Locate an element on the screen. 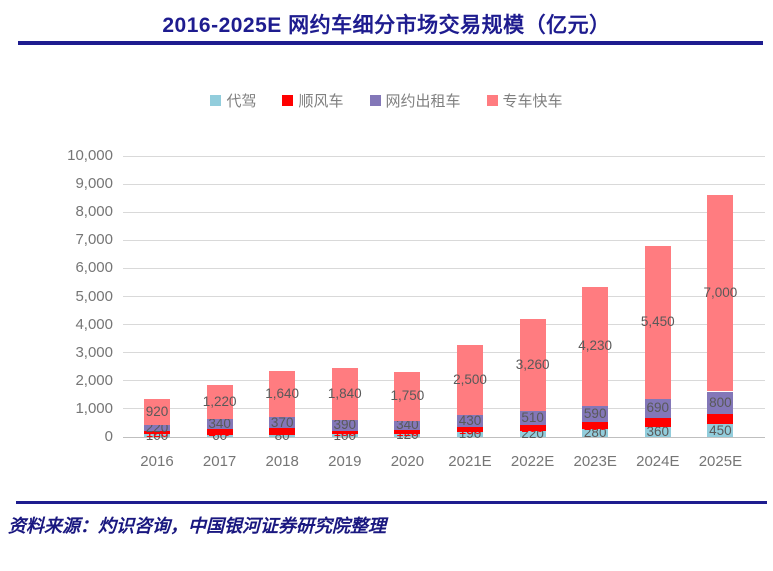 Image resolution: width=773 pixels, height=571 pixels. x-tick-label: 2025E is located at coordinates (720, 461).